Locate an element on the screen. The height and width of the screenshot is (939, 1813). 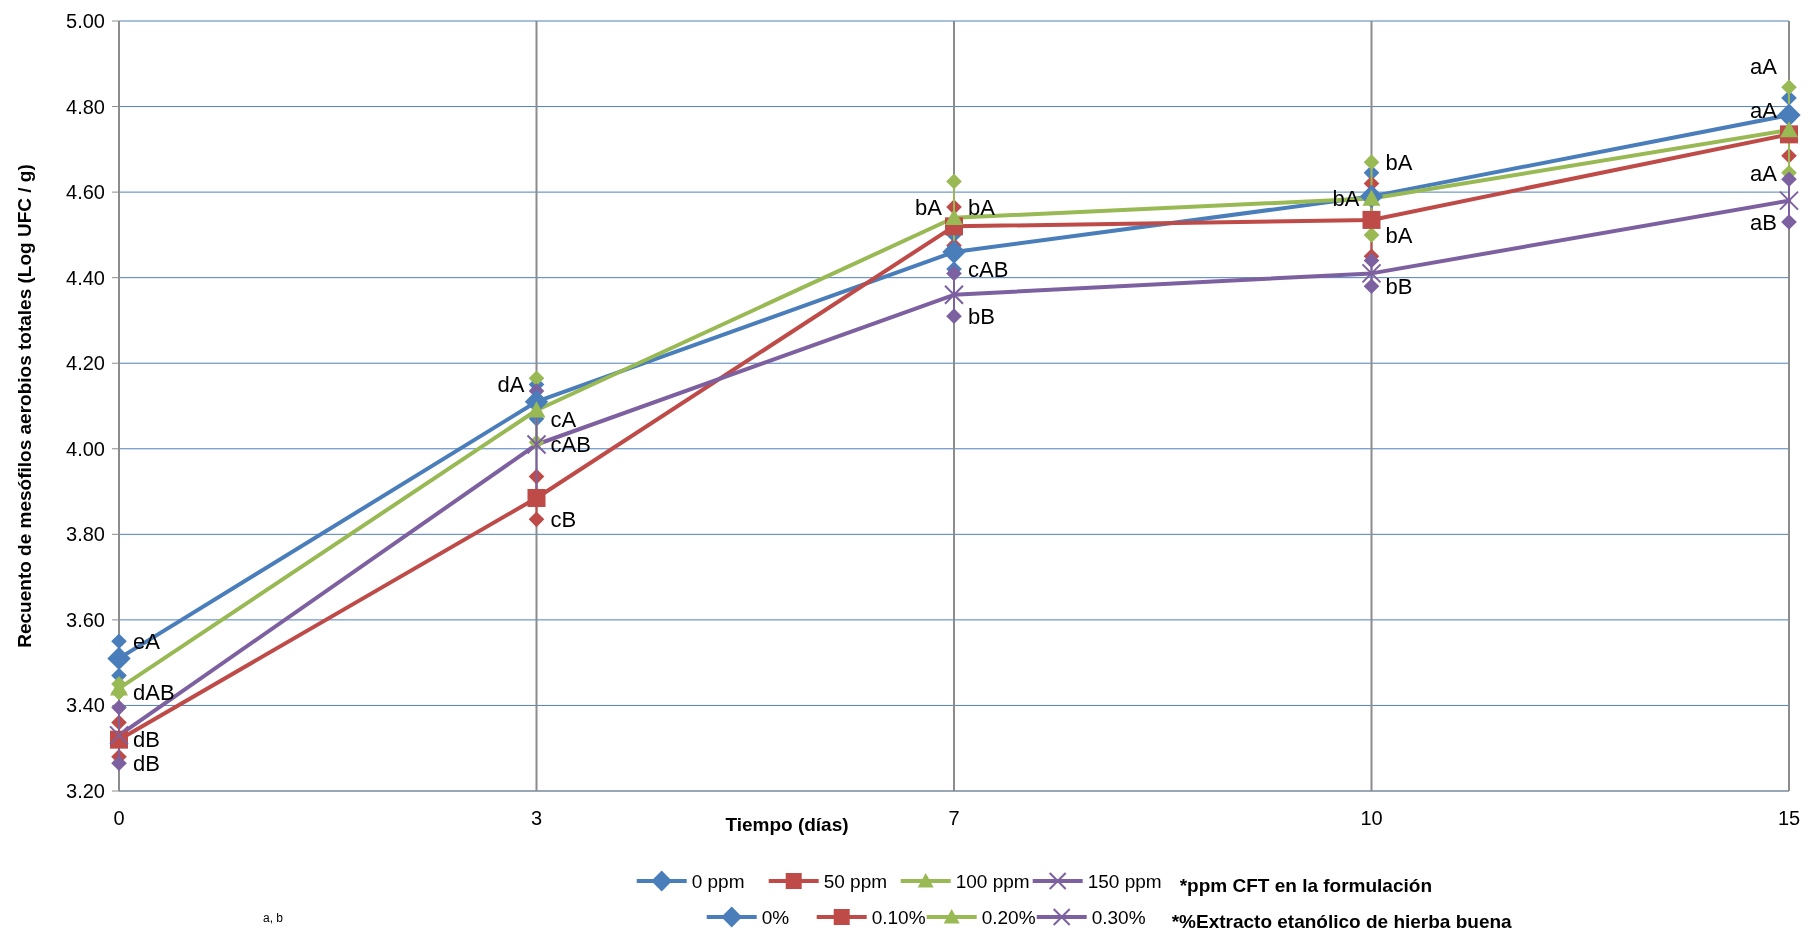
y-tick-label: 3.60 is located at coordinates (85, 619).